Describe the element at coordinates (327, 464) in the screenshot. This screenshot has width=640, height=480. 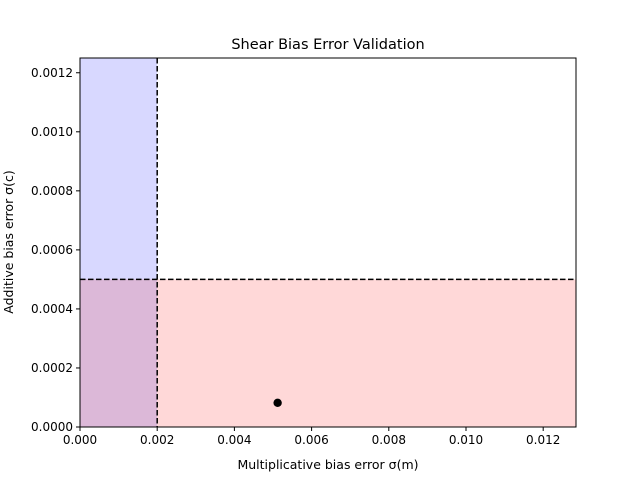
I see `x-axis-label: Multiplicative bias error σ(m)` at that location.